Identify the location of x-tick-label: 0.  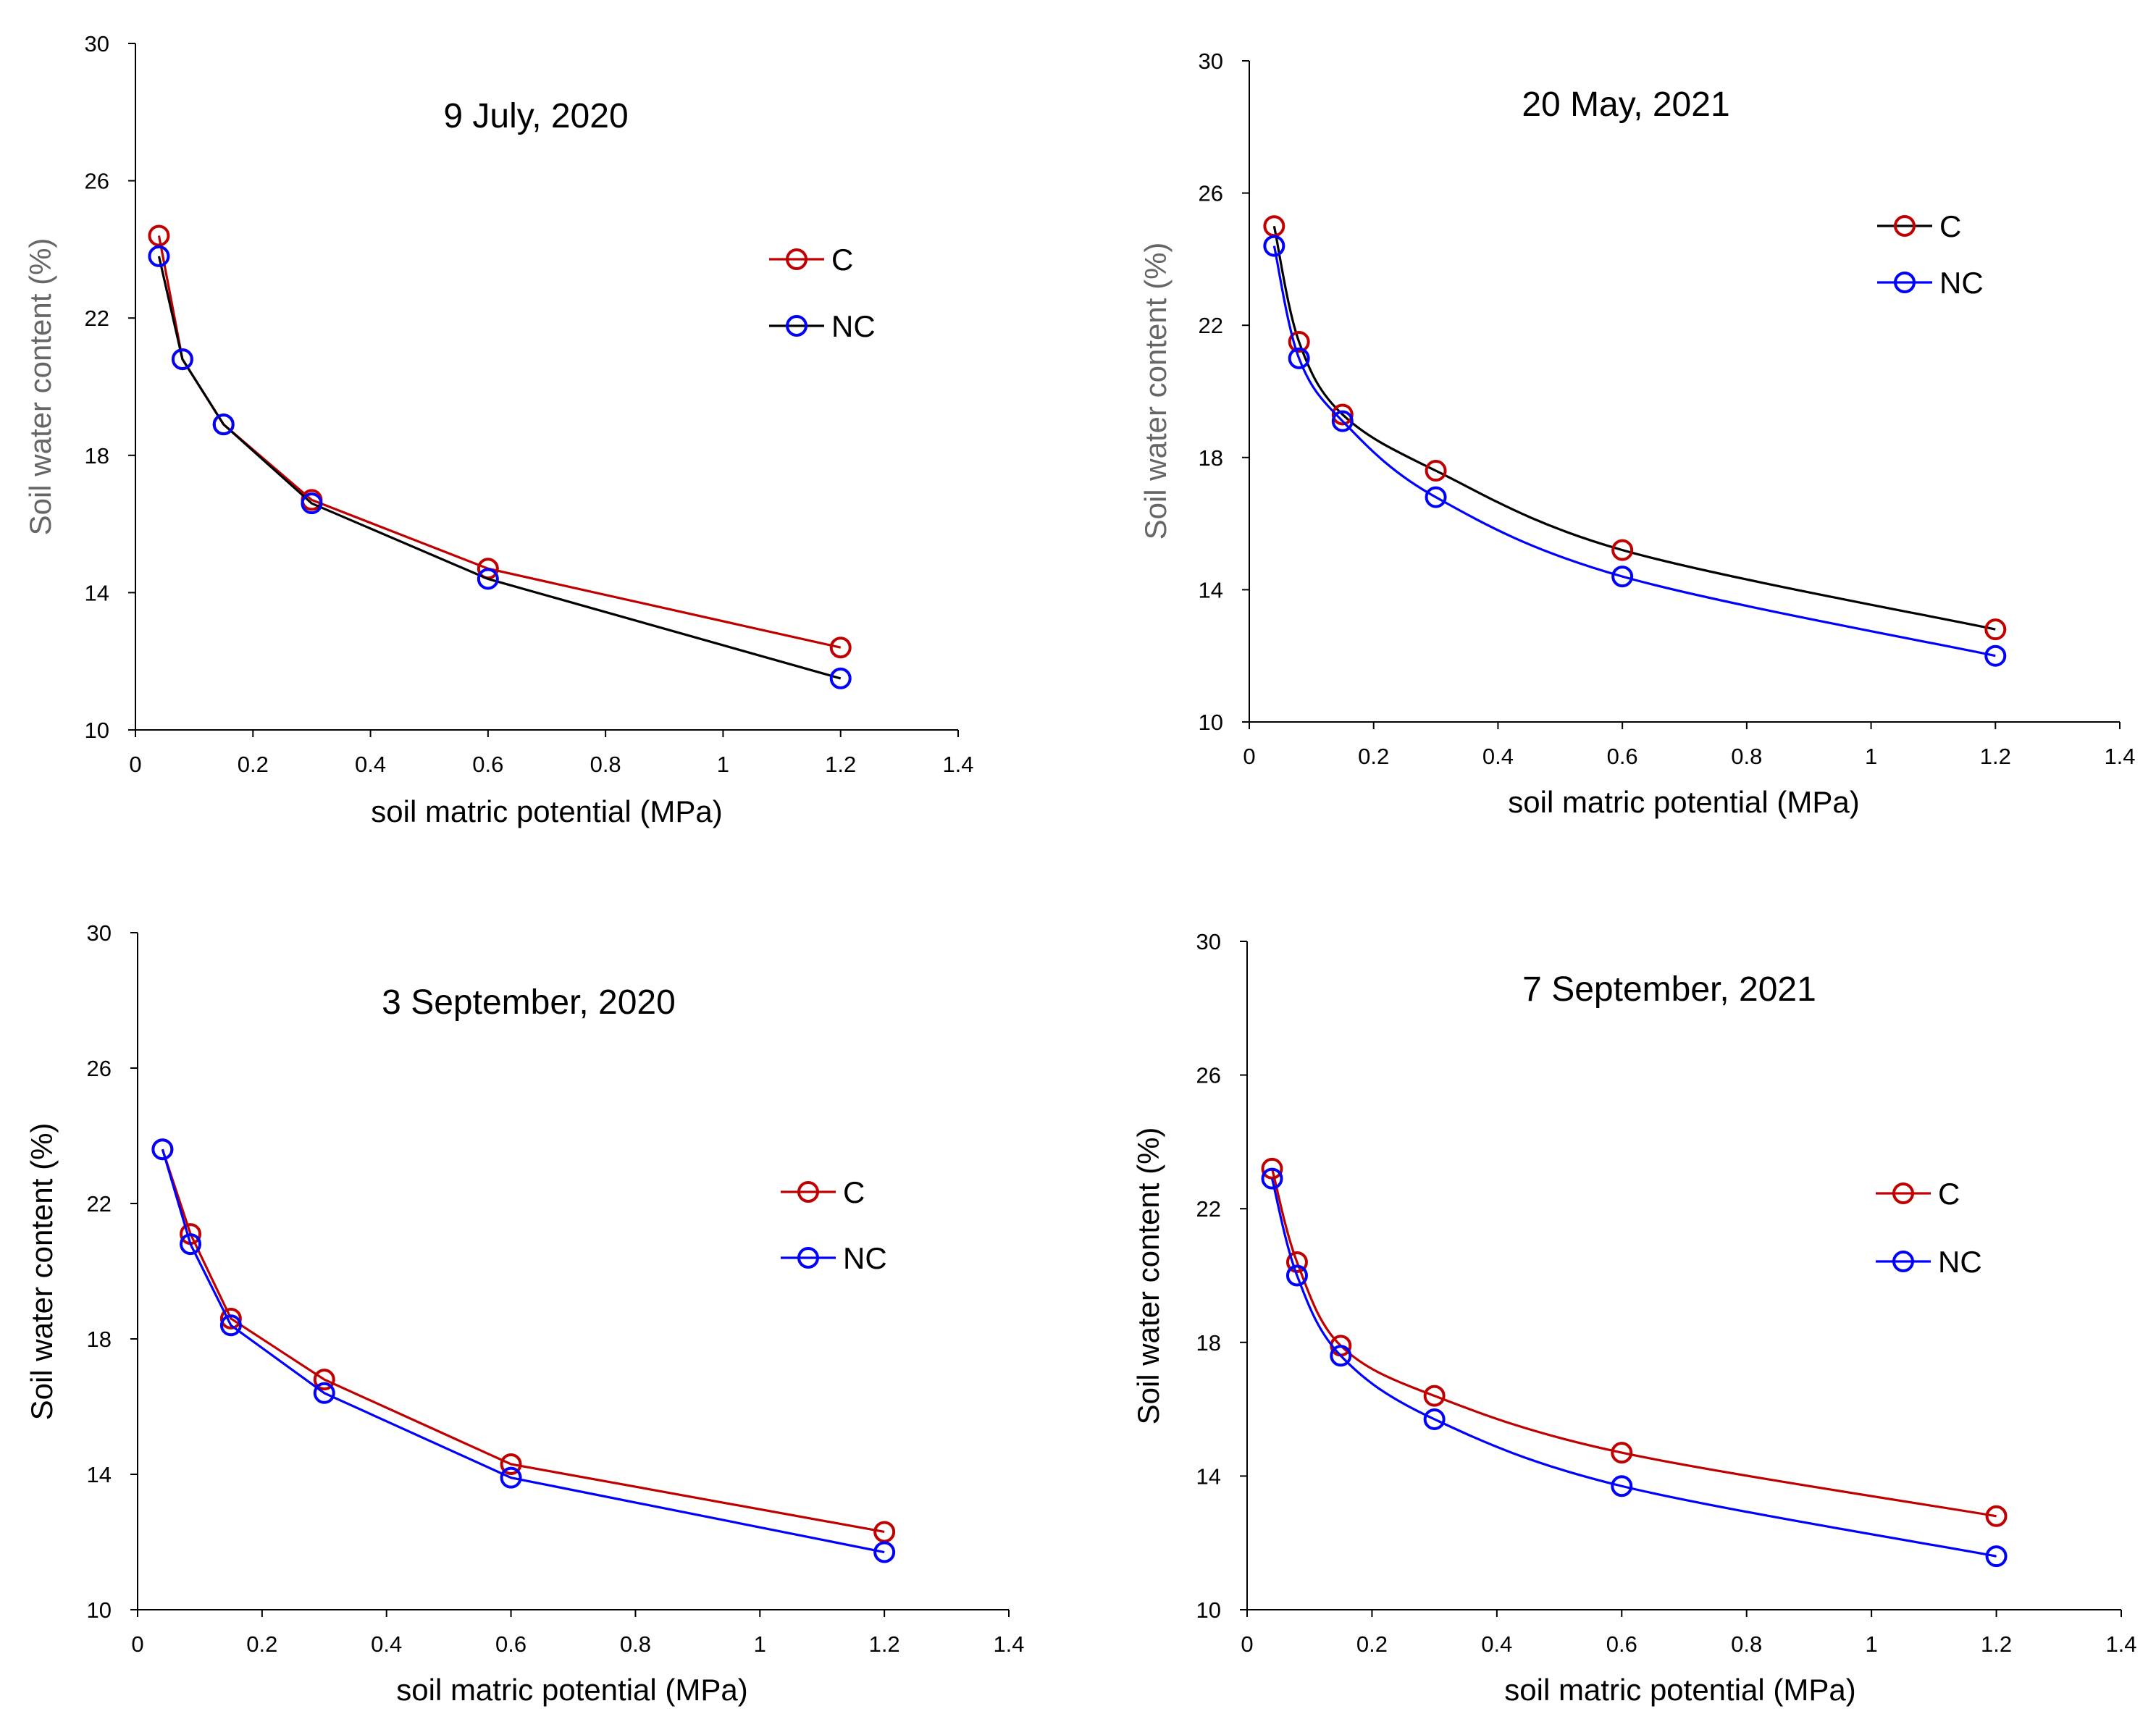
(1249, 756).